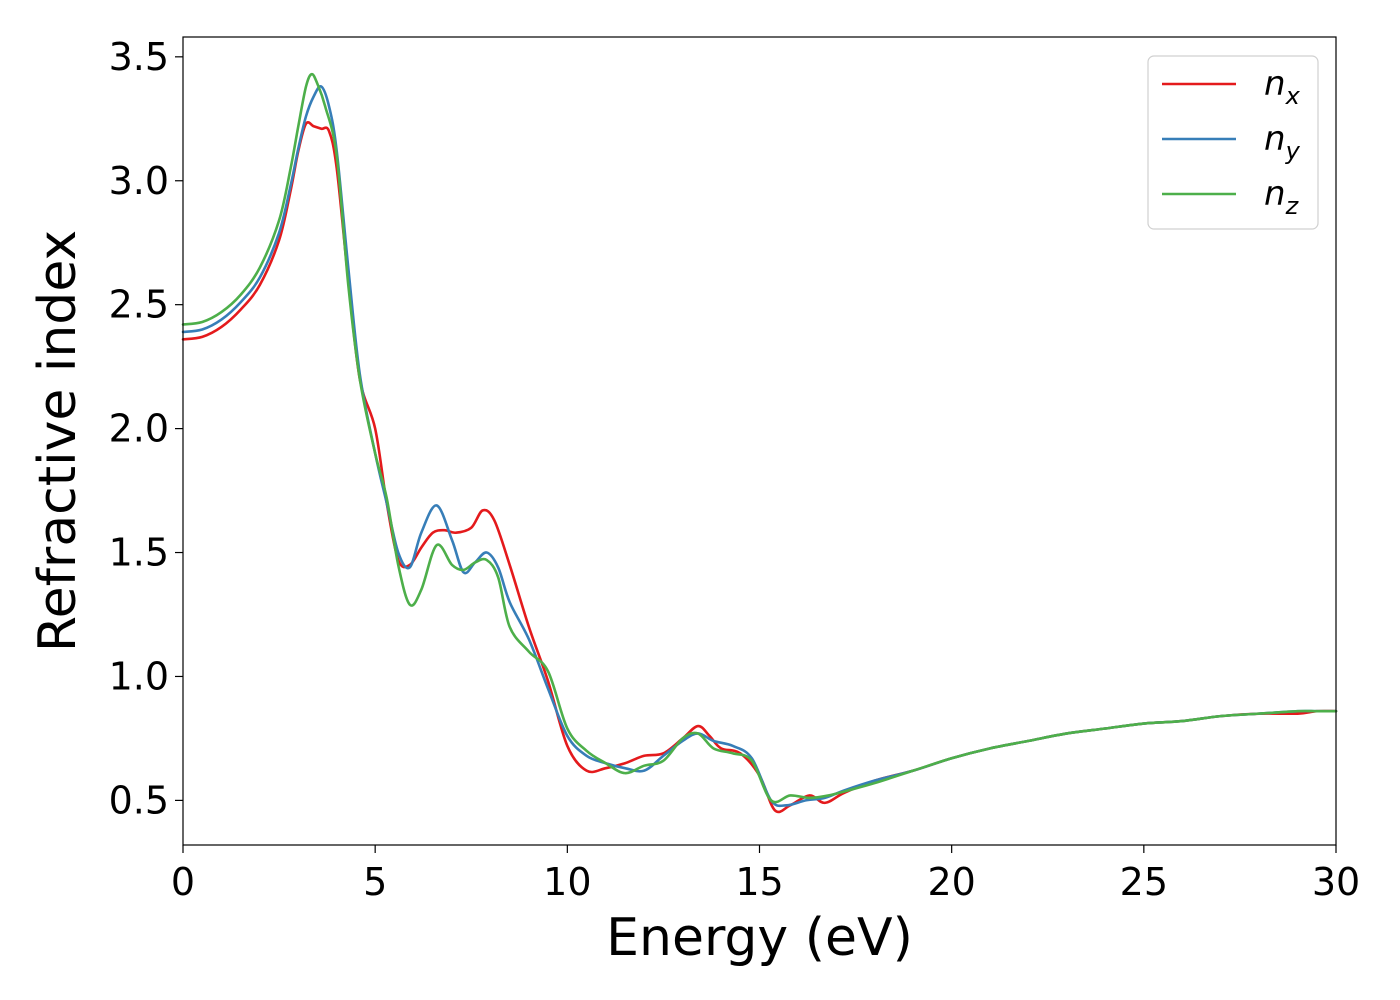  What do you see at coordinates (58, 441) in the screenshot?
I see `y-axis-title: Refractive index` at bounding box center [58, 441].